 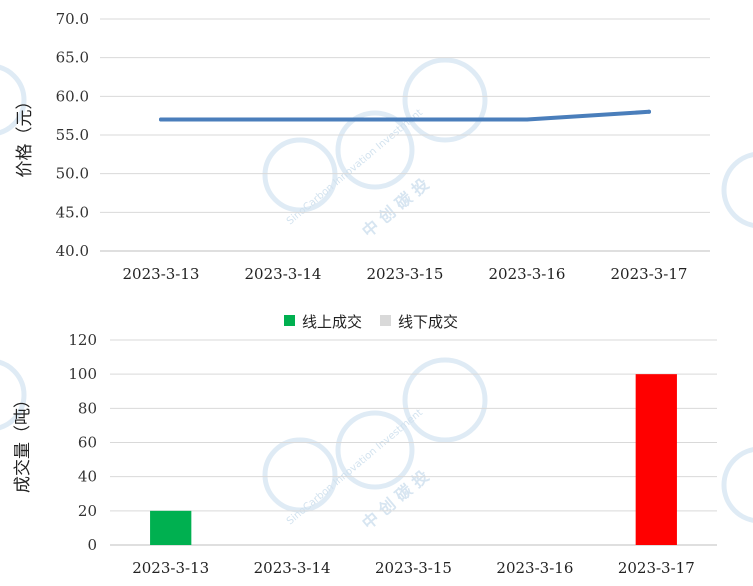 I want to click on legend-label-offline: 线下成交, so click(x=428, y=322).